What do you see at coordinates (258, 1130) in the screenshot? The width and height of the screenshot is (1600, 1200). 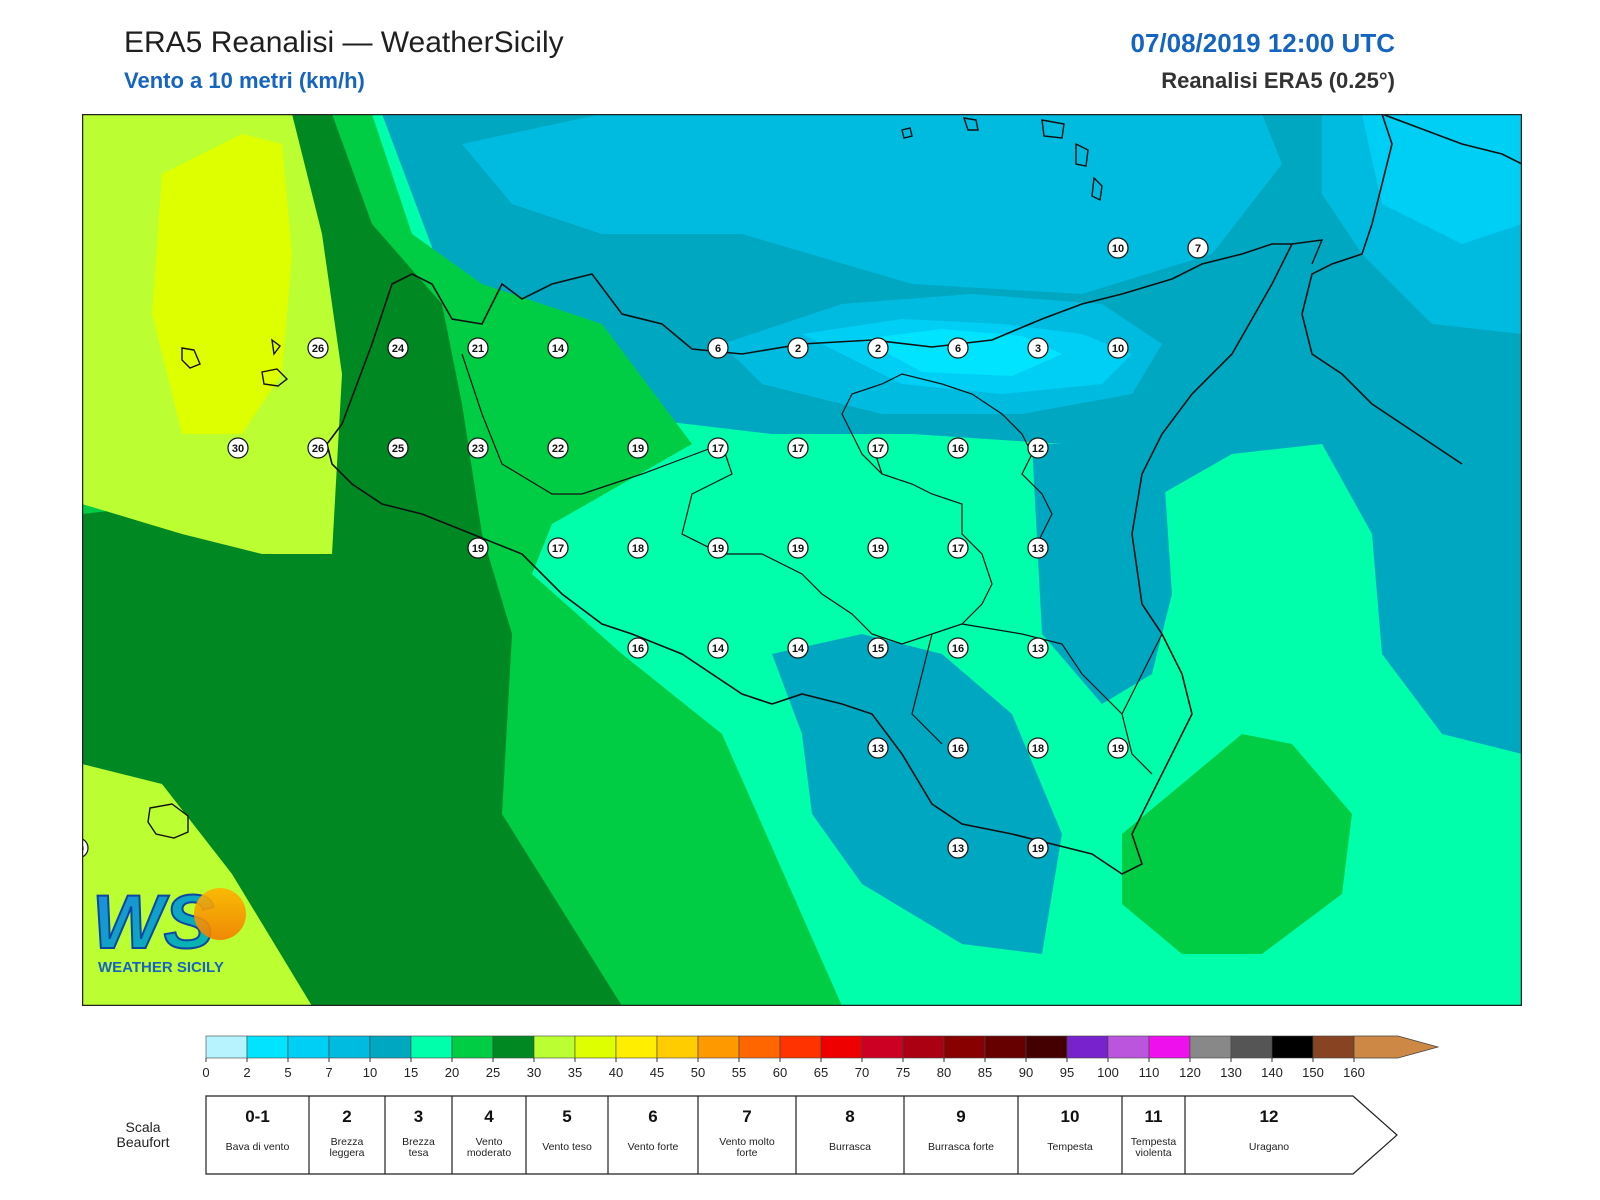 I see `beaufort-class: 0-1 Bava di vento` at bounding box center [258, 1130].